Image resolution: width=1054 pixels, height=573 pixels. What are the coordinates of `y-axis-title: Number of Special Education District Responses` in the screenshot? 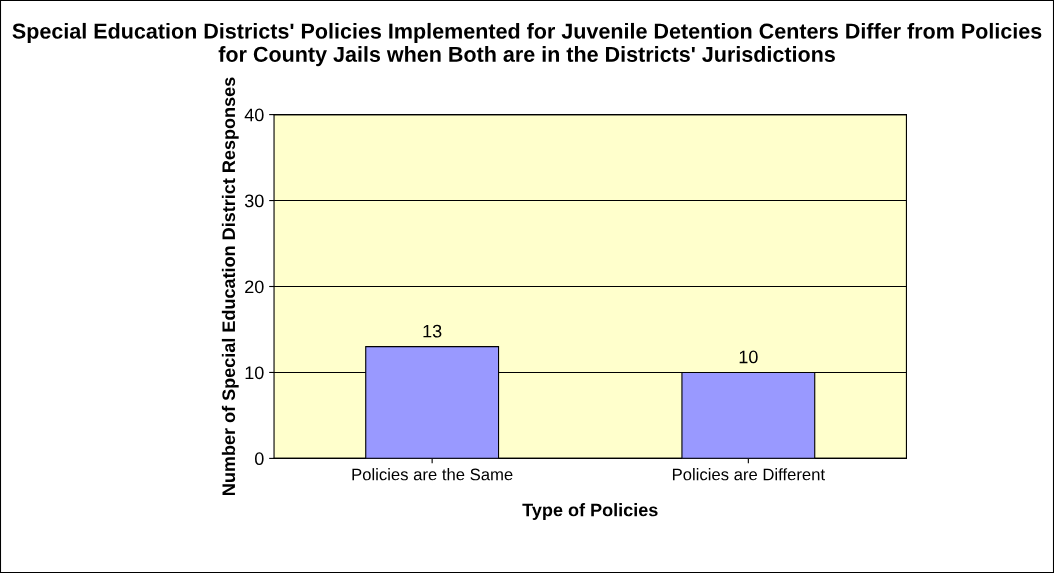 It's located at (230, 286).